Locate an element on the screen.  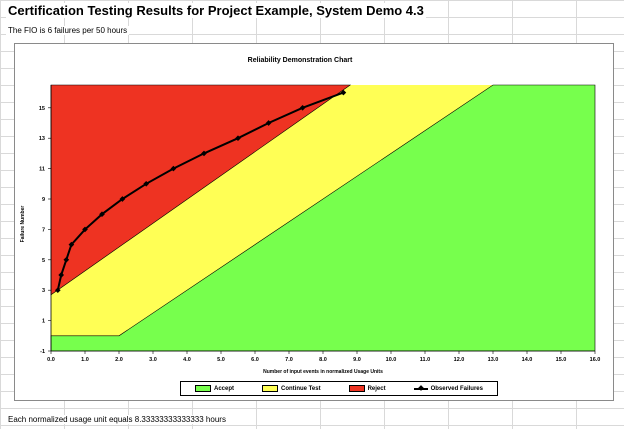
x-tick-label: 2.0 is located at coordinates (119, 360).